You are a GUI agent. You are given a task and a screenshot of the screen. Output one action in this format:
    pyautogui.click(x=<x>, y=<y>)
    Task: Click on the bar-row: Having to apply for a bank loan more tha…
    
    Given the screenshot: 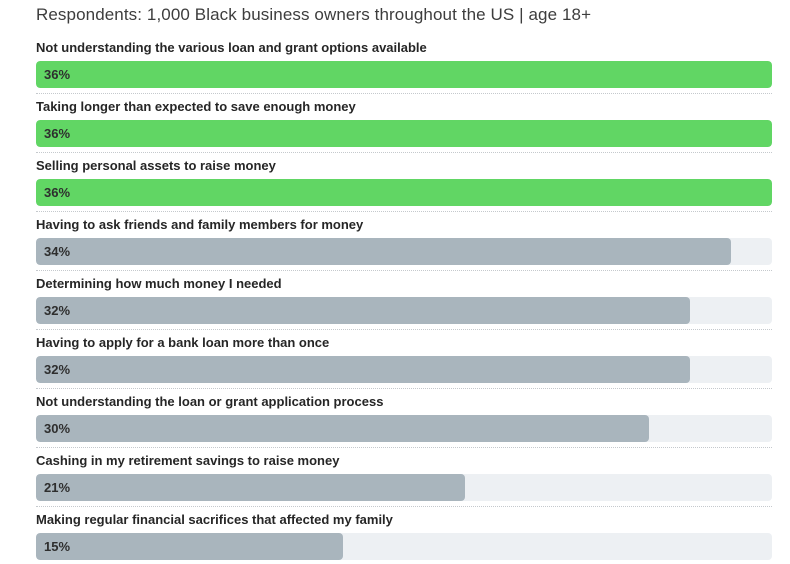 What is the action you would take?
    pyautogui.click(x=404, y=362)
    